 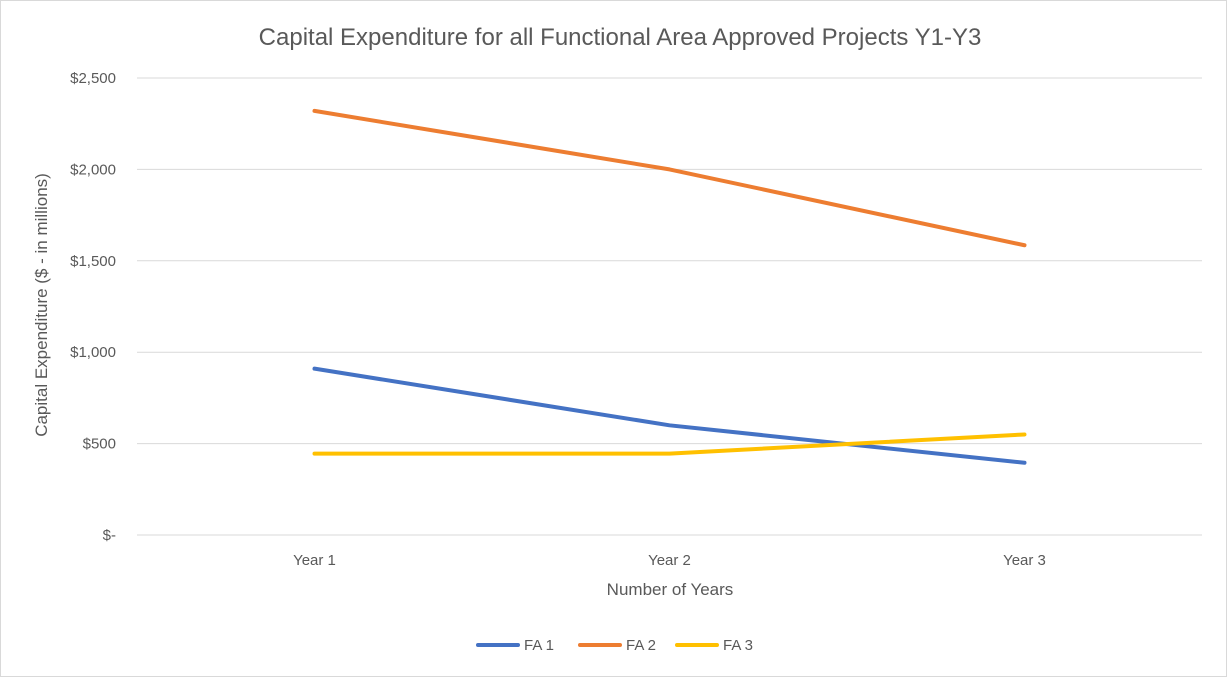 What do you see at coordinates (109, 535) in the screenshot?
I see `y-tick-label: $-` at bounding box center [109, 535].